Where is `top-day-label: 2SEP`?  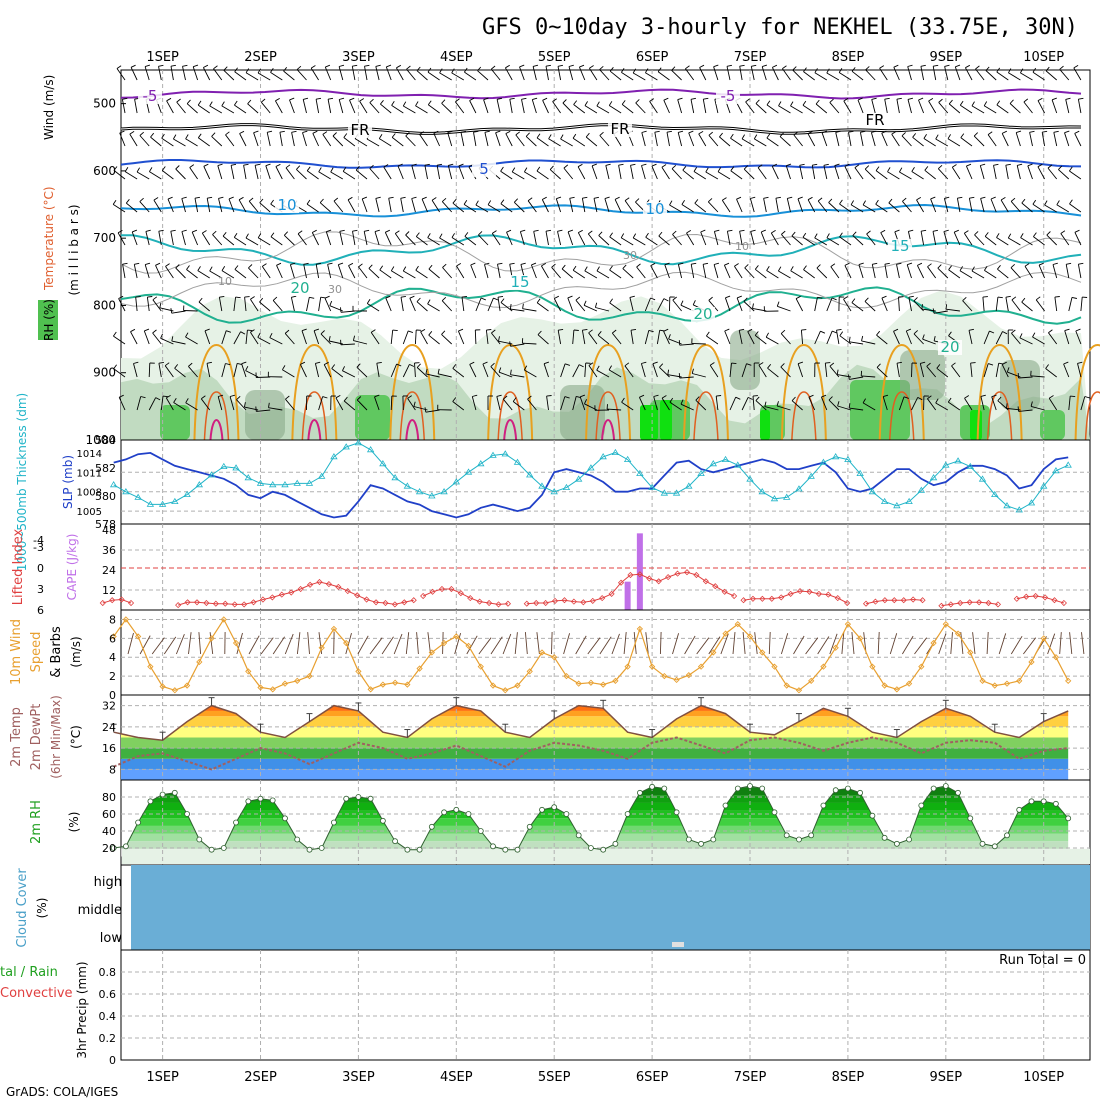 top-day-label: 2SEP is located at coordinates (260, 57).